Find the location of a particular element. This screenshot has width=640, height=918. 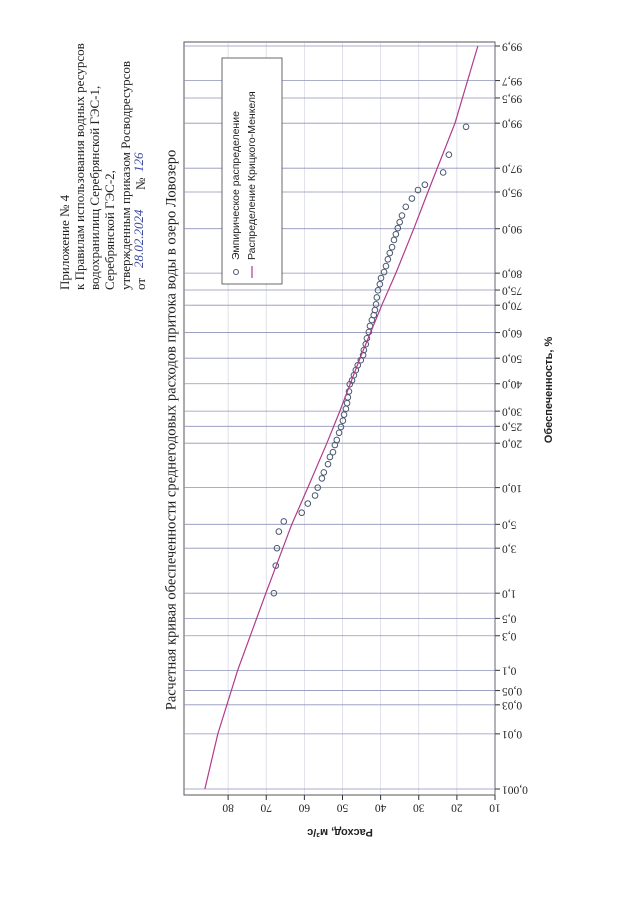

x-tick-label: 0,3 is located at coordinates (509, 636).